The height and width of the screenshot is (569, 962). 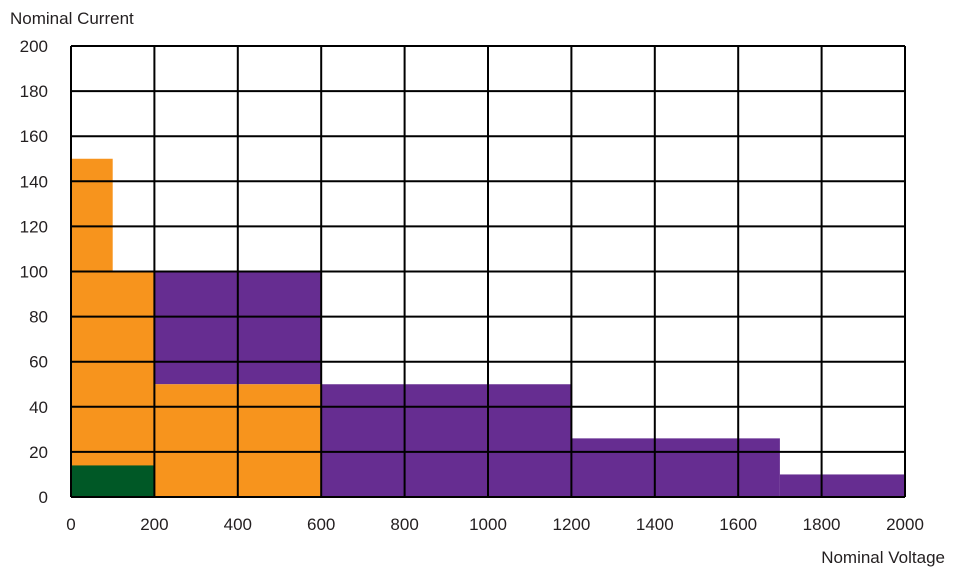 What do you see at coordinates (34, 136) in the screenshot?
I see `y-tick-label: 160` at bounding box center [34, 136].